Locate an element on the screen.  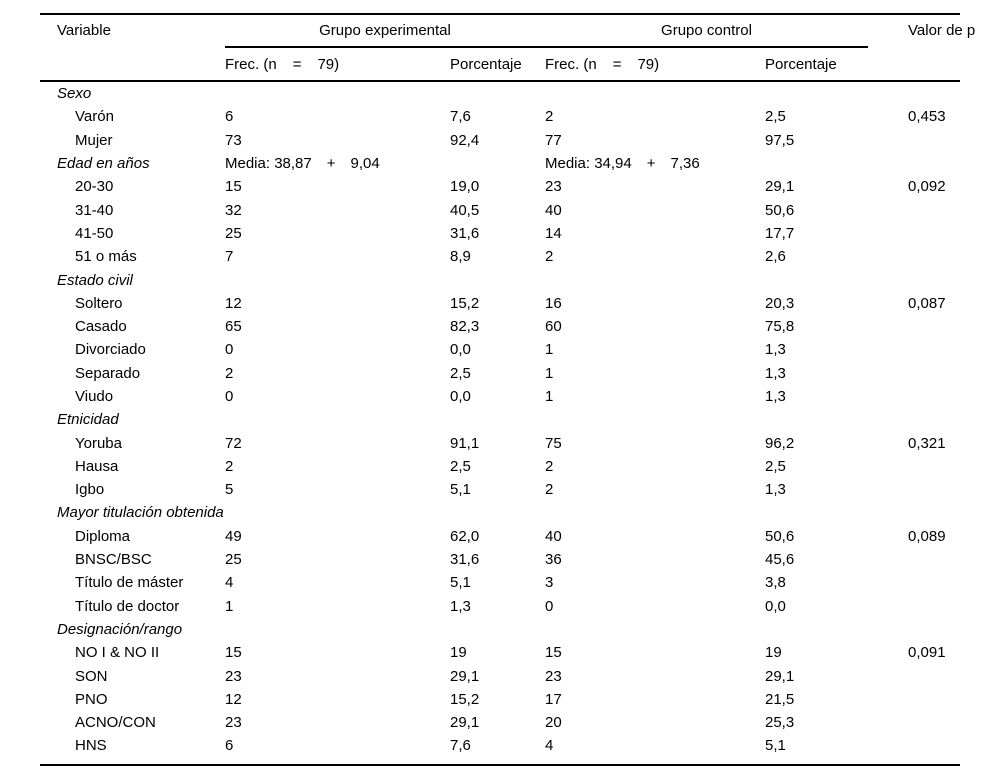
cell-pct-control: 45,6 is located at coordinates (780, 560).